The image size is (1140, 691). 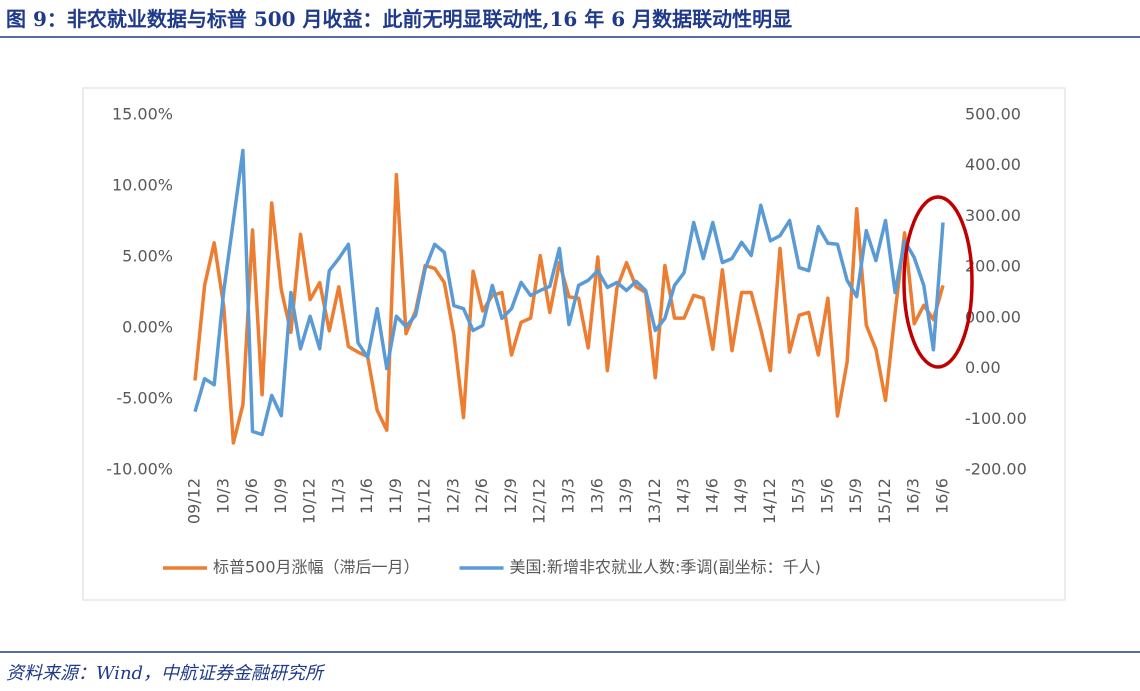 What do you see at coordinates (769, 501) in the screenshot?
I see `x-tick-label: 14/12` at bounding box center [769, 501].